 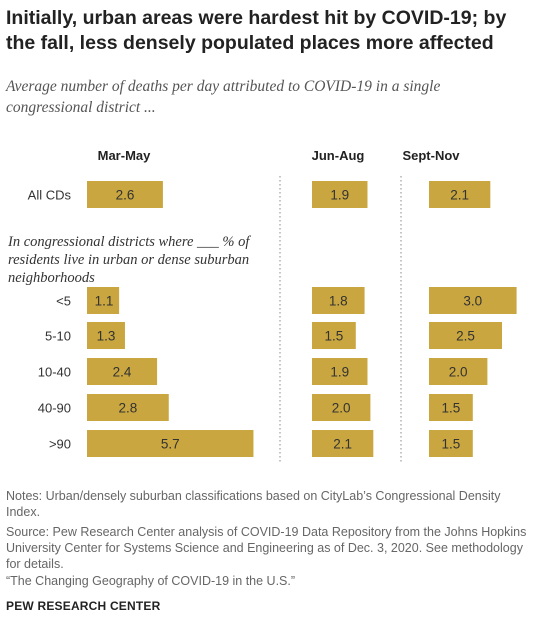 I want to click on value-label-mar-may-5-10: 1.3, so click(x=106, y=336).